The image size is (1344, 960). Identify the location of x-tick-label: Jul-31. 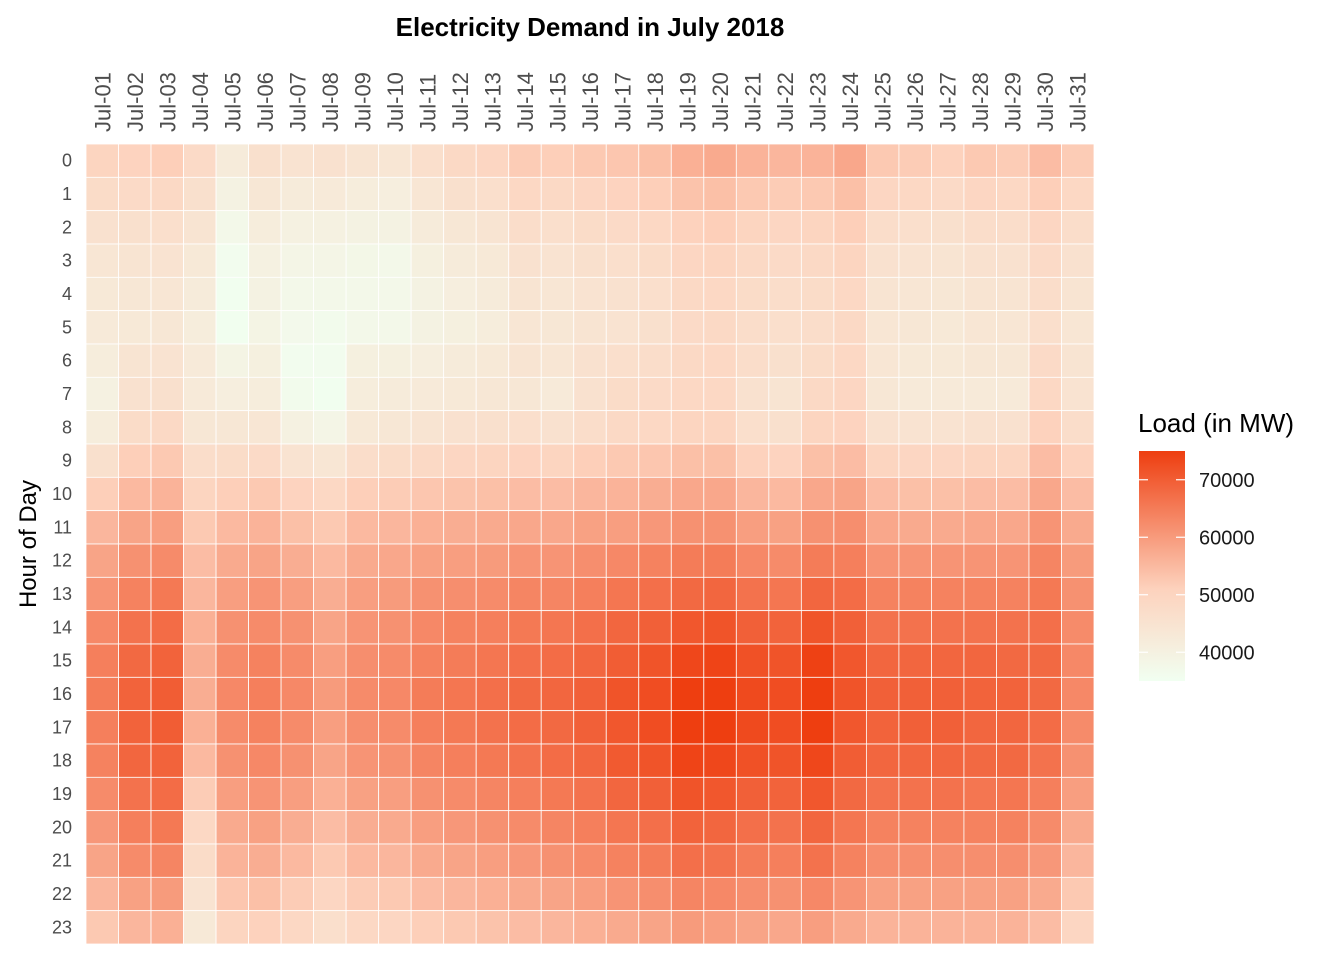
(1078, 102).